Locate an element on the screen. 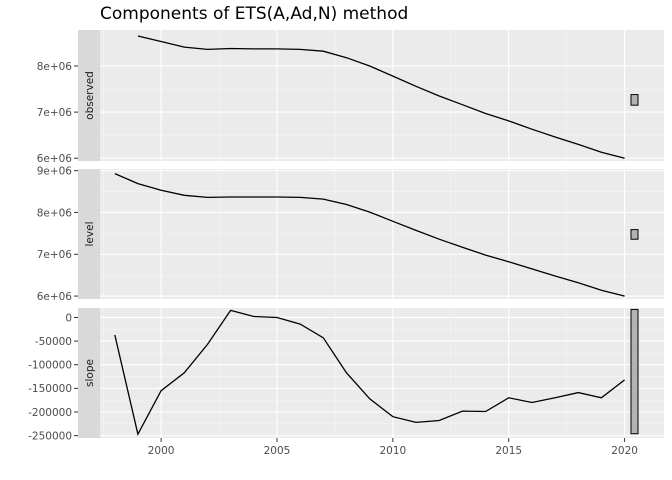  x-tick-label: 2015 is located at coordinates (508, 451).